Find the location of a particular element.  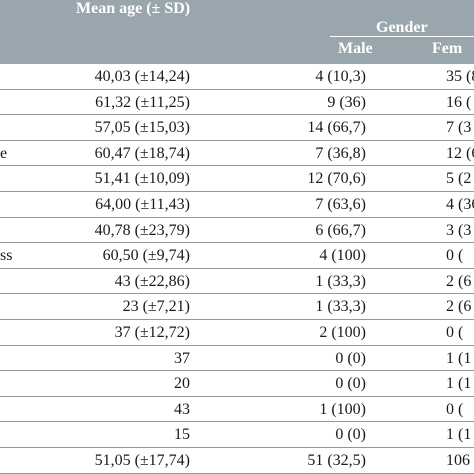

male-cell: 12 (70,6) is located at coordinates (336, 179).